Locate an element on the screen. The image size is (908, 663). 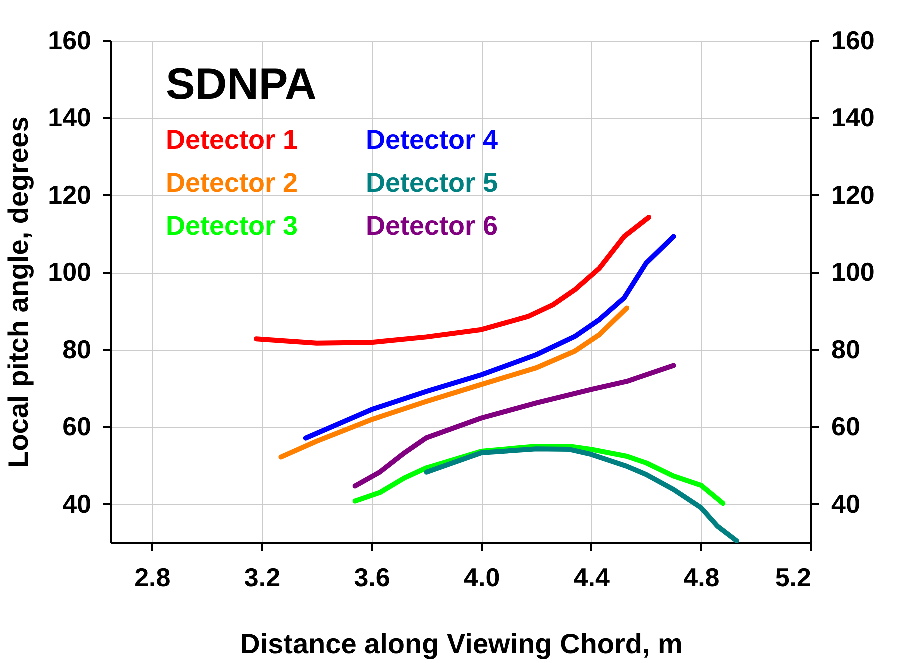
text: Detector 6 is located at coordinates (432, 226).